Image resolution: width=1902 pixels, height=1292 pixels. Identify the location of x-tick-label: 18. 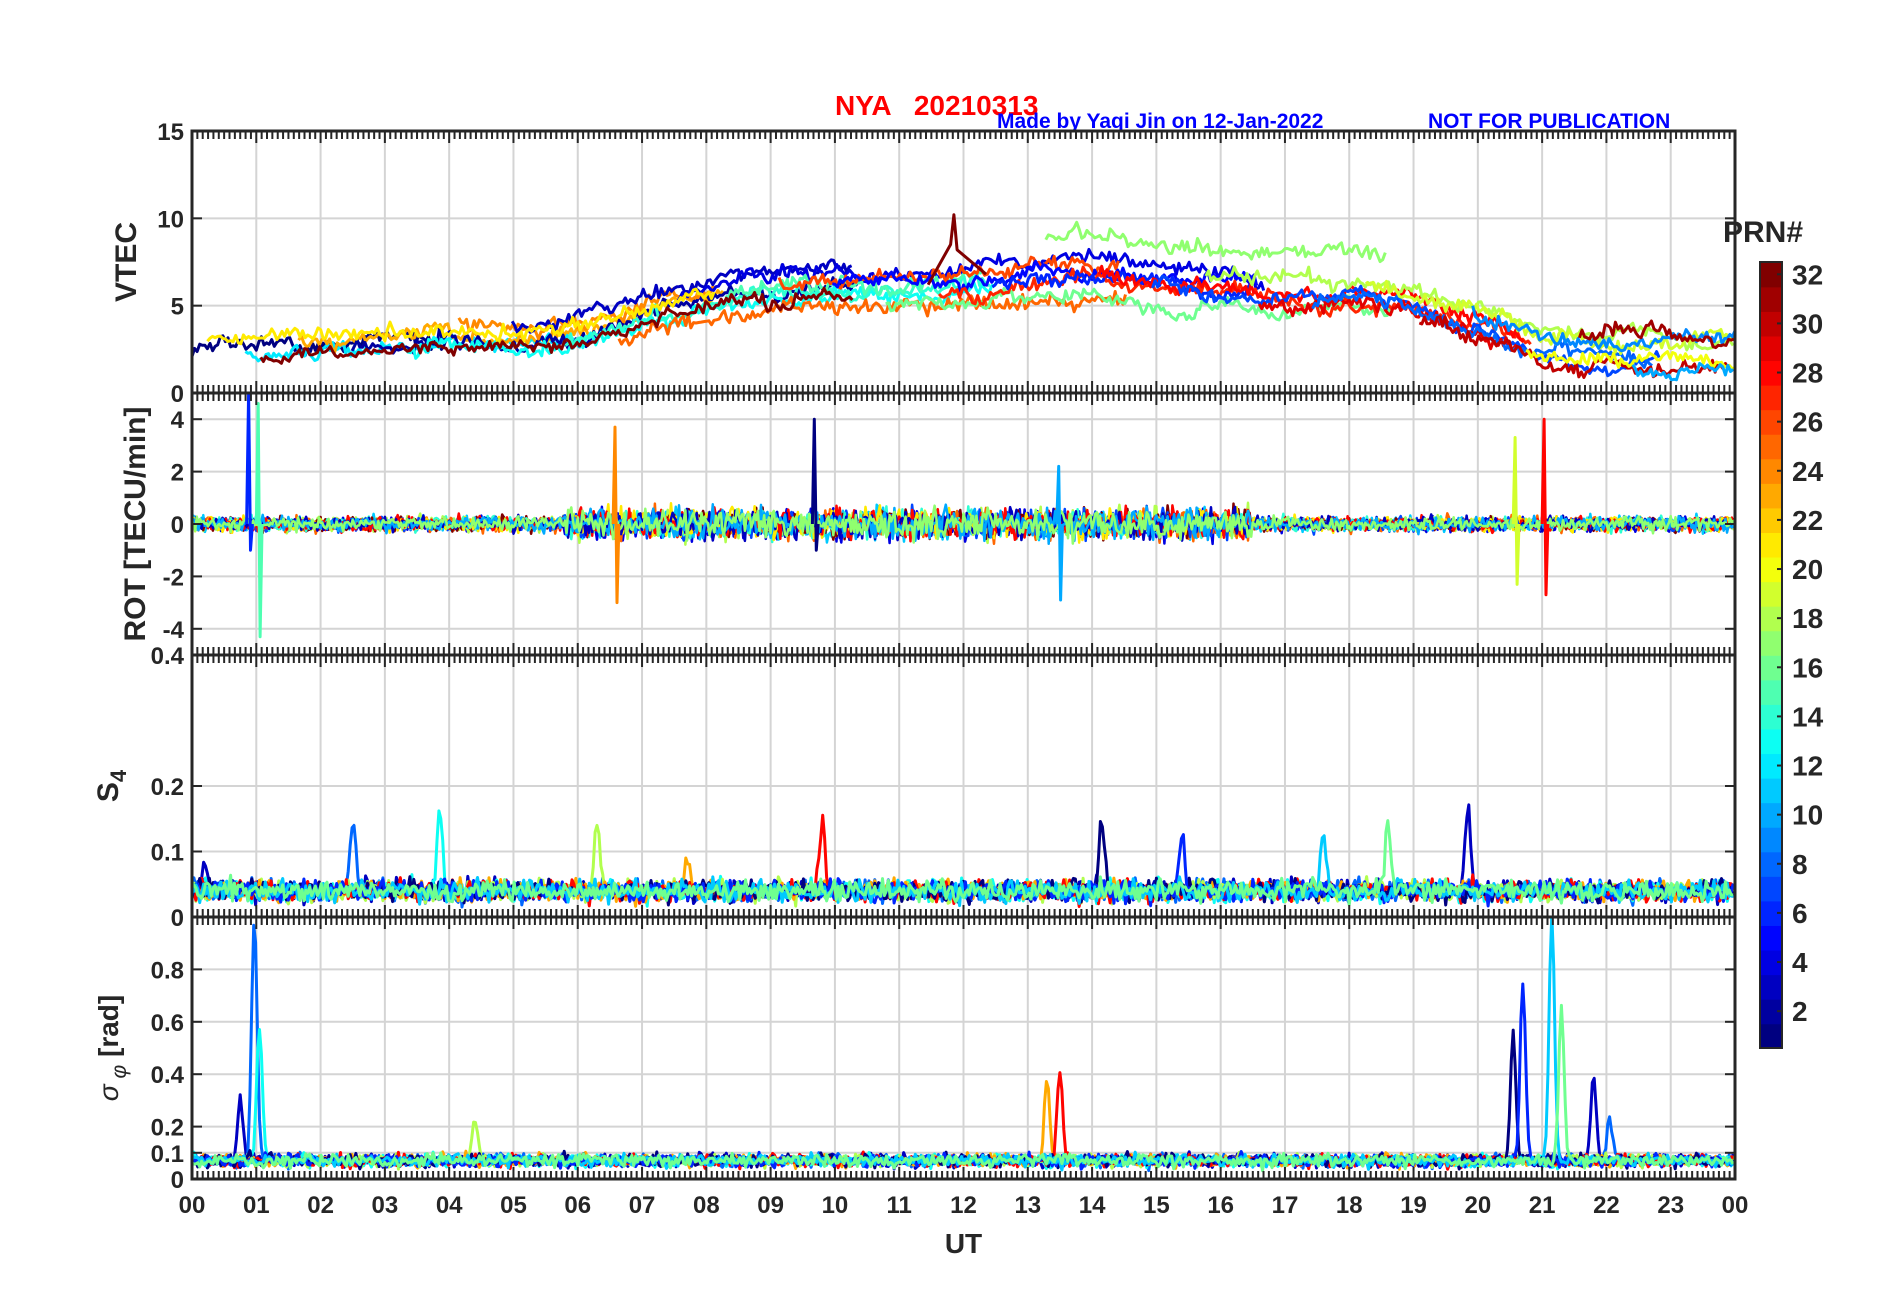
(1349, 1205).